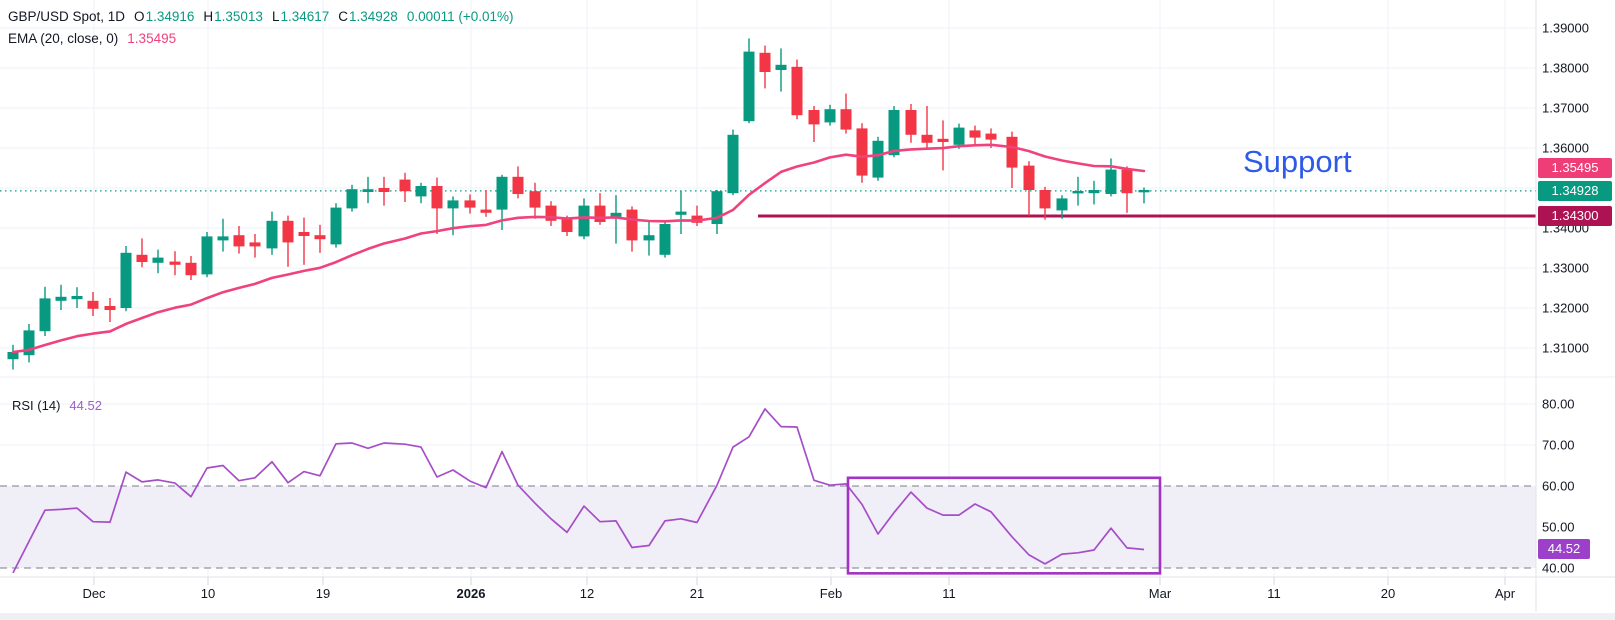 This screenshot has height=620, width=1615. What do you see at coordinates (85, 405) in the screenshot?
I see `rsi-value: 44.52` at bounding box center [85, 405].